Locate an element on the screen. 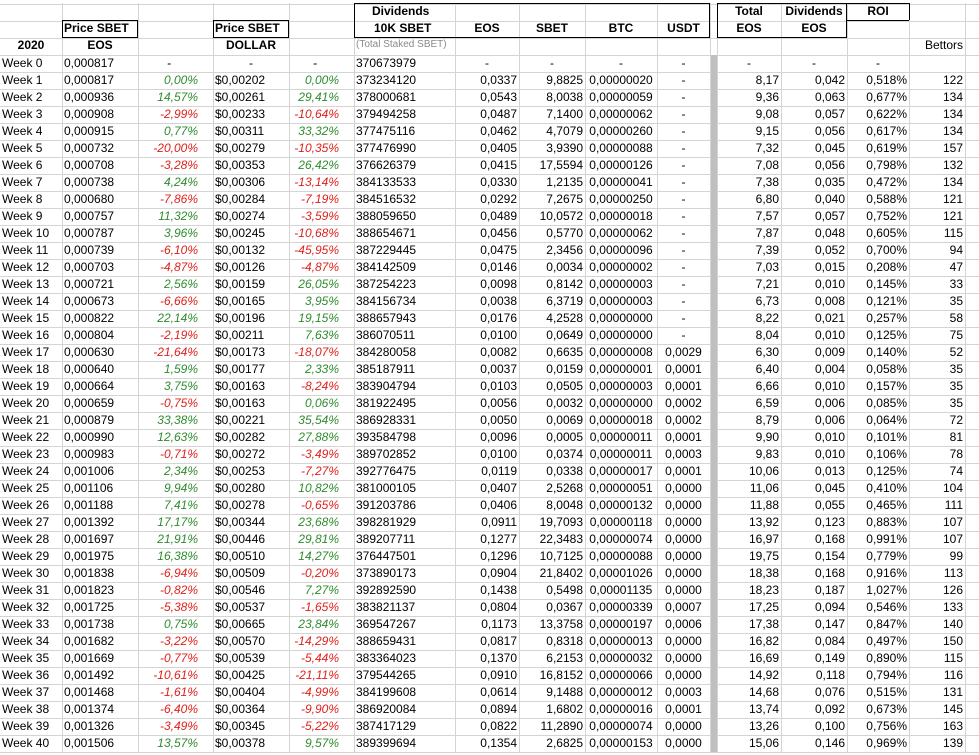 The width and height of the screenshot is (979, 755). dividend-eos-cell: 0,0543 is located at coordinates (498, 97).